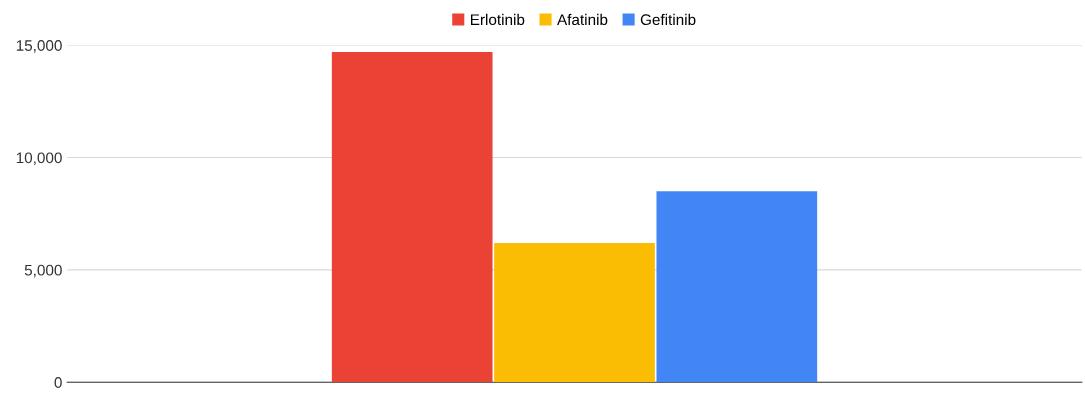 This screenshot has height=411, width=1085. What do you see at coordinates (39, 159) in the screenshot?
I see `y-tick-label: 10,000` at bounding box center [39, 159].